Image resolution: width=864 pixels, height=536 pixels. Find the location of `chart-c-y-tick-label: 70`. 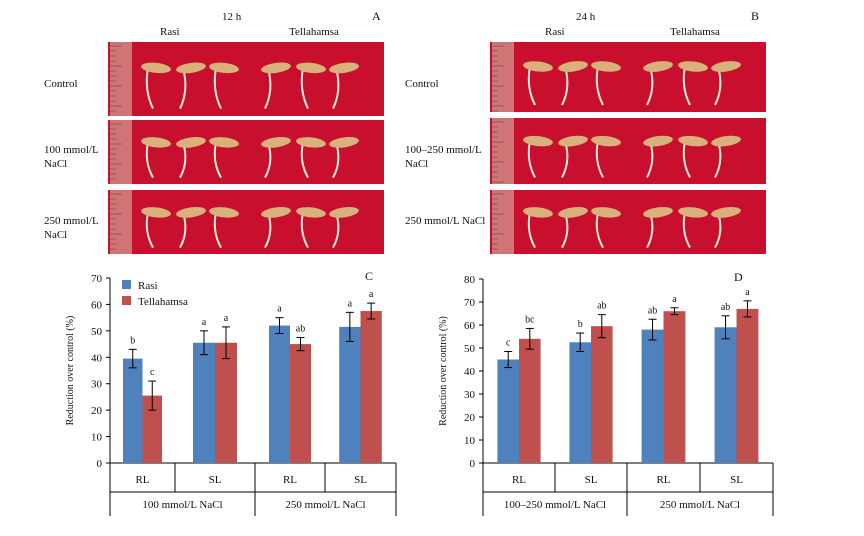

chart-c-y-tick-label: 70 is located at coordinates (97, 279).